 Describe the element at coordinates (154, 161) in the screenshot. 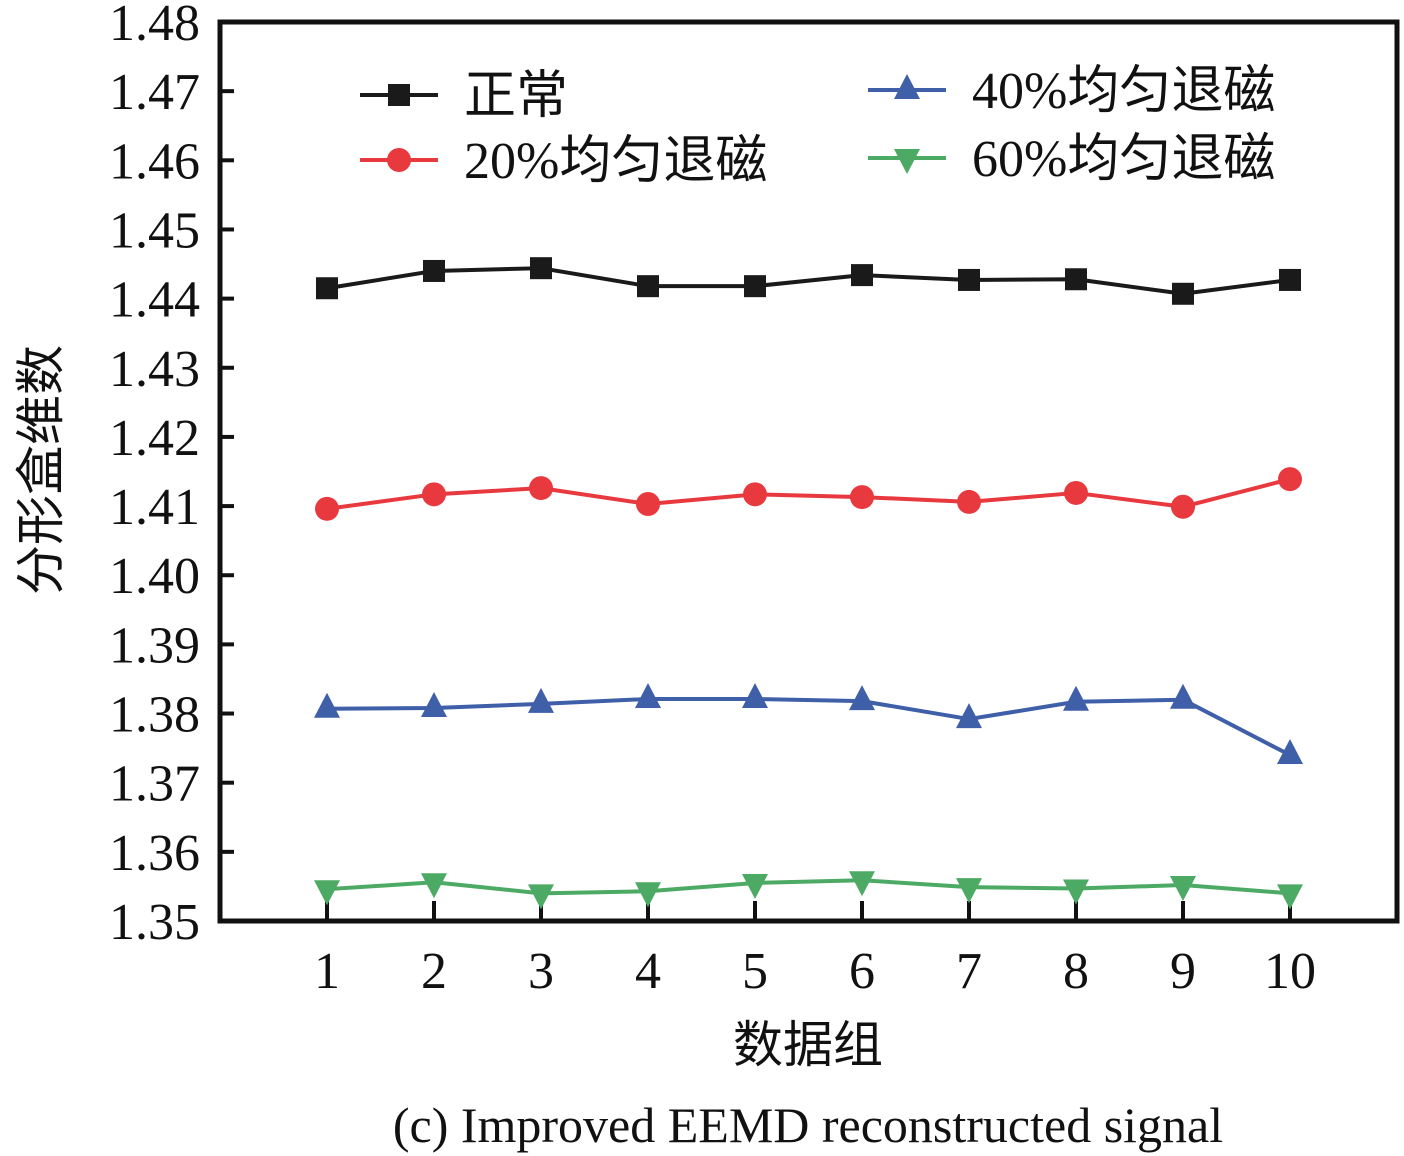

I see `y-tick-label: 1.46` at that location.